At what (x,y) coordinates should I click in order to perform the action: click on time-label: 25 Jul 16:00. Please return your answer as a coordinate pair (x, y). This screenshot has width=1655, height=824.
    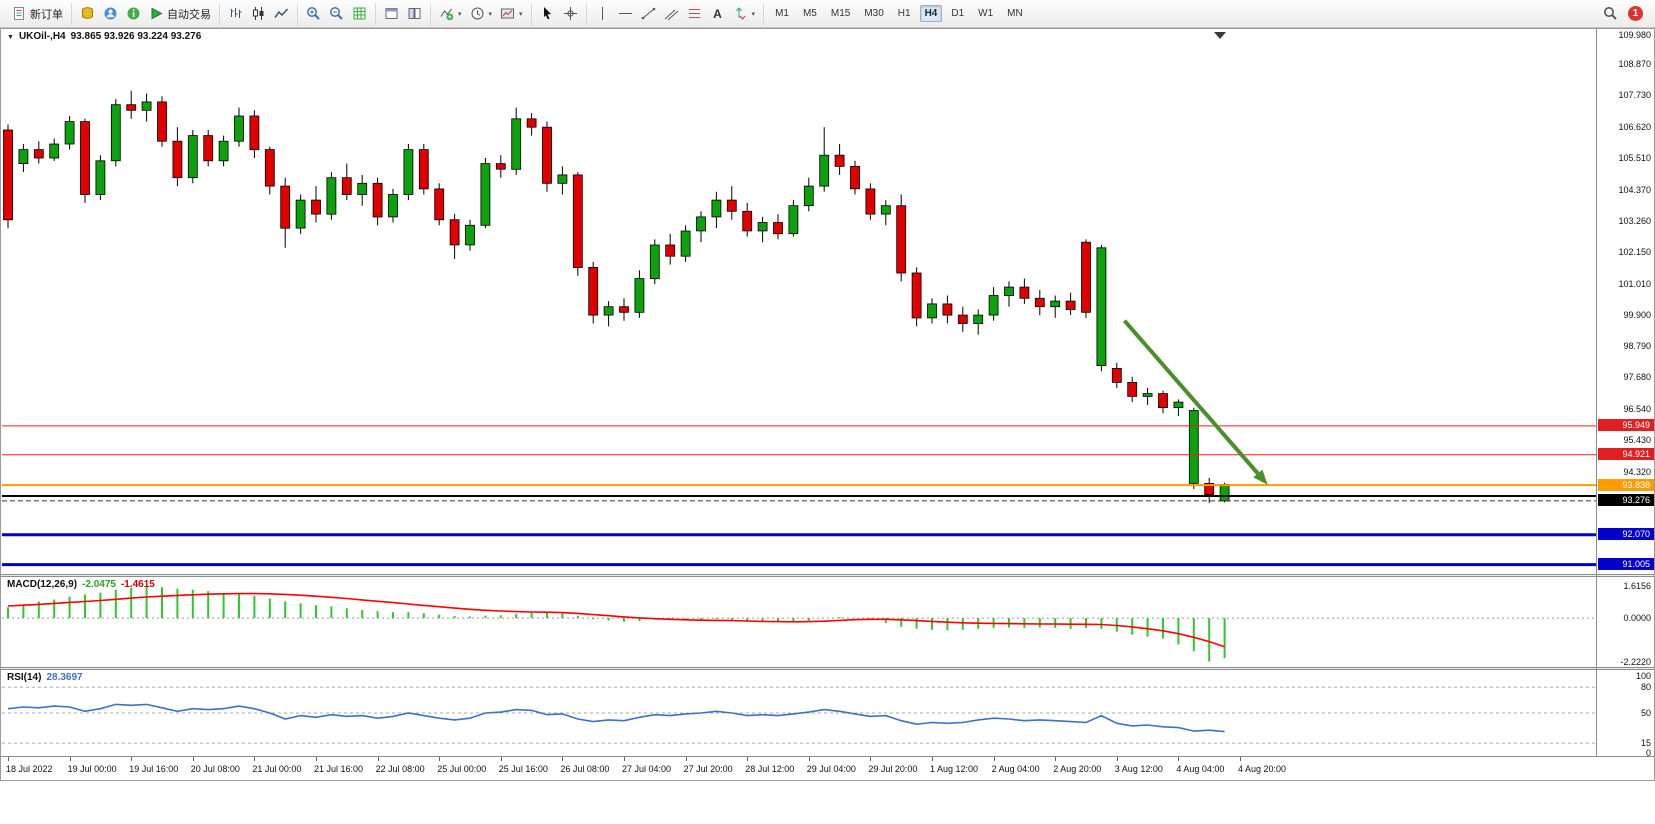
    Looking at the image, I should click on (523, 769).